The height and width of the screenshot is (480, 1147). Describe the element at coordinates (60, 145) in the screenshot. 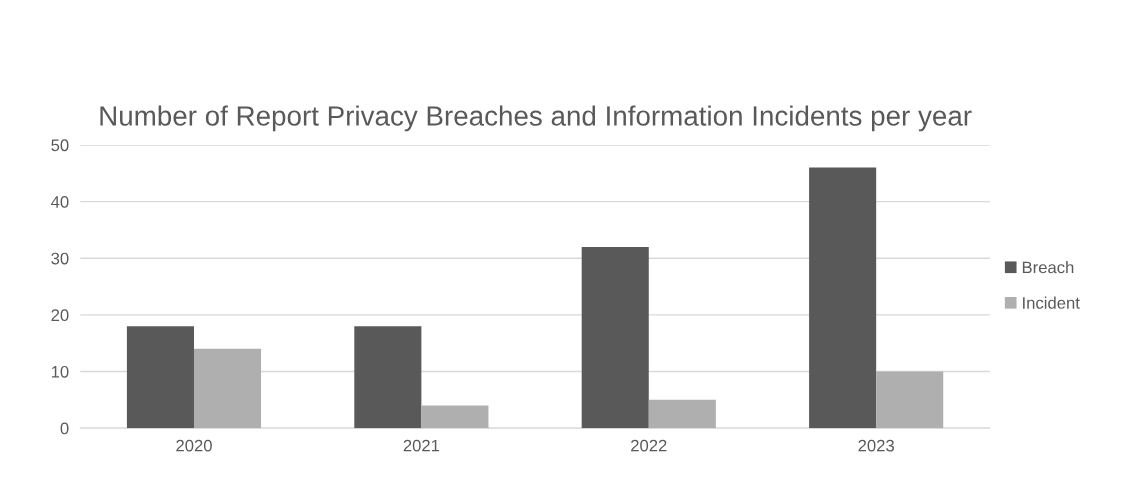

I see `y-tick-label: 50` at that location.